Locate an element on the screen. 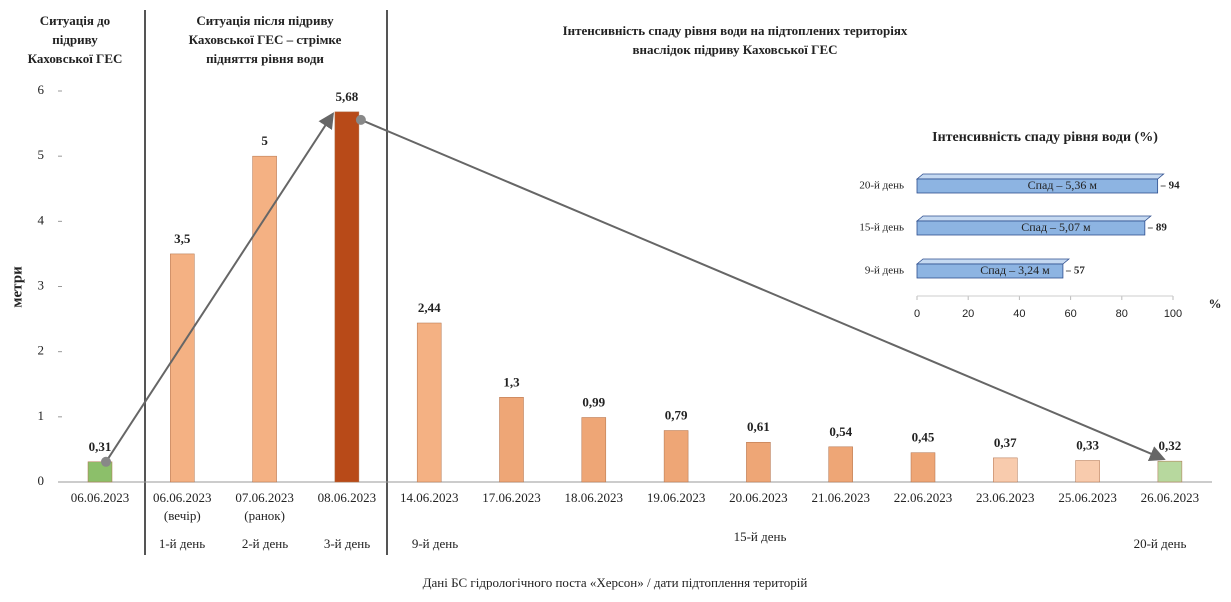 The height and width of the screenshot is (602, 1231). x-tick-label: 23.06.2023 is located at coordinates (1005, 497).